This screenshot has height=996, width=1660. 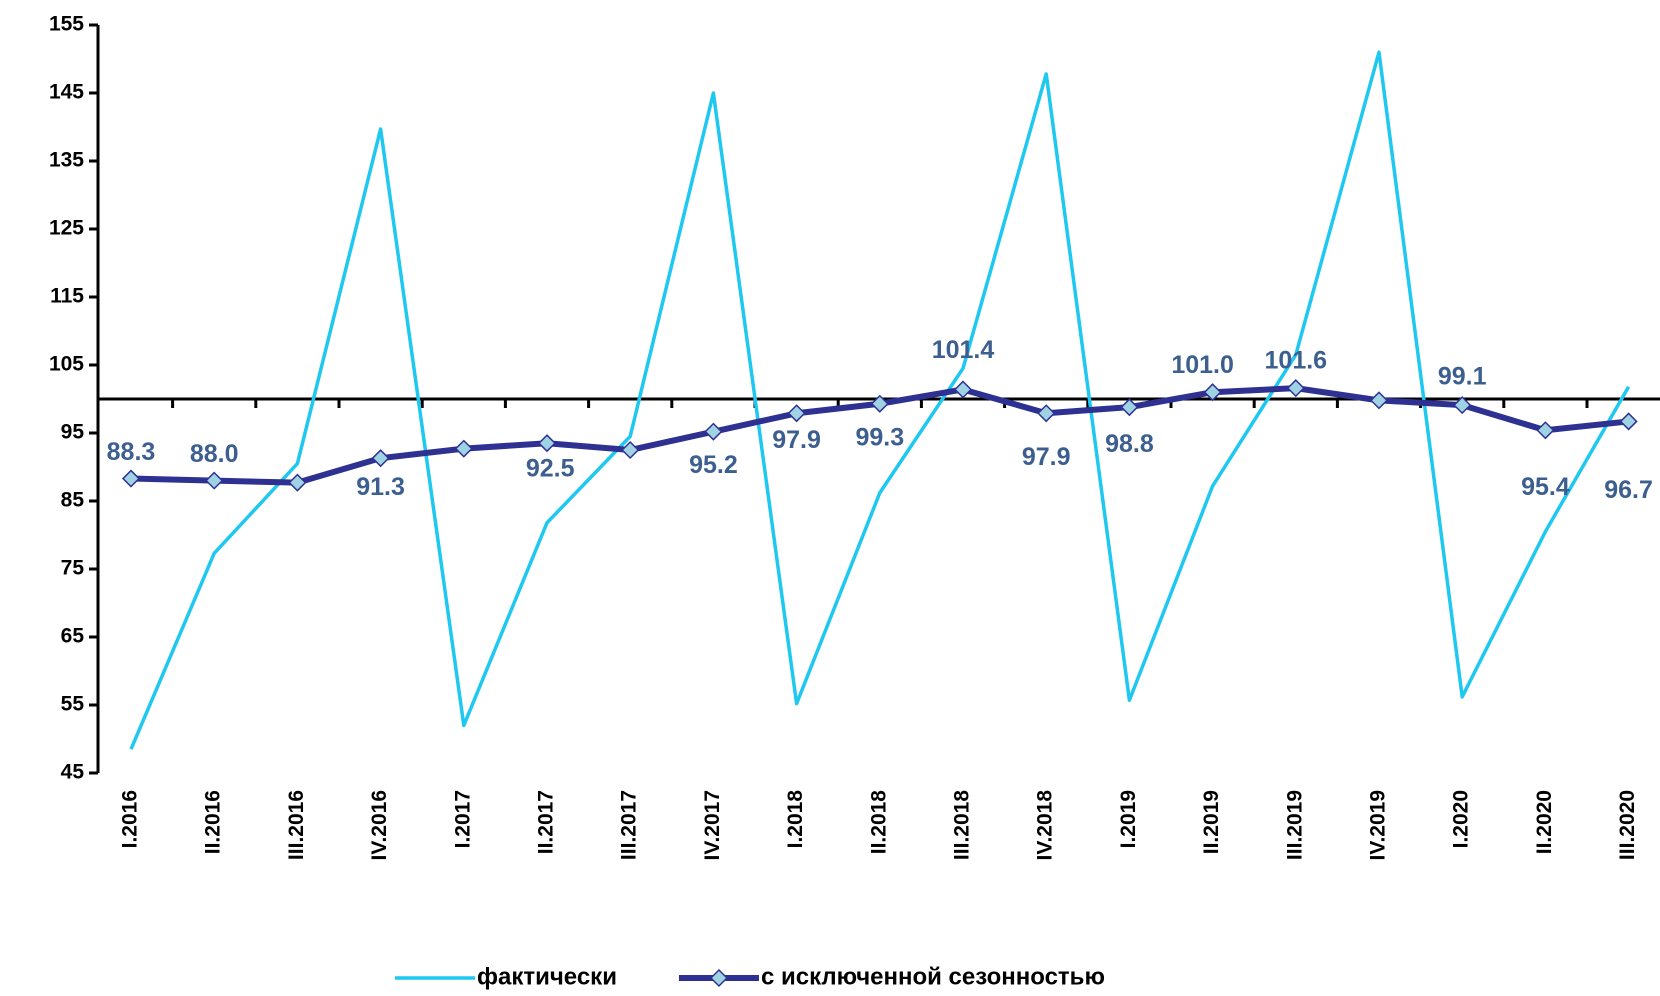 I want to click on x-tick-label: II.2020, so click(x=1544, y=822).